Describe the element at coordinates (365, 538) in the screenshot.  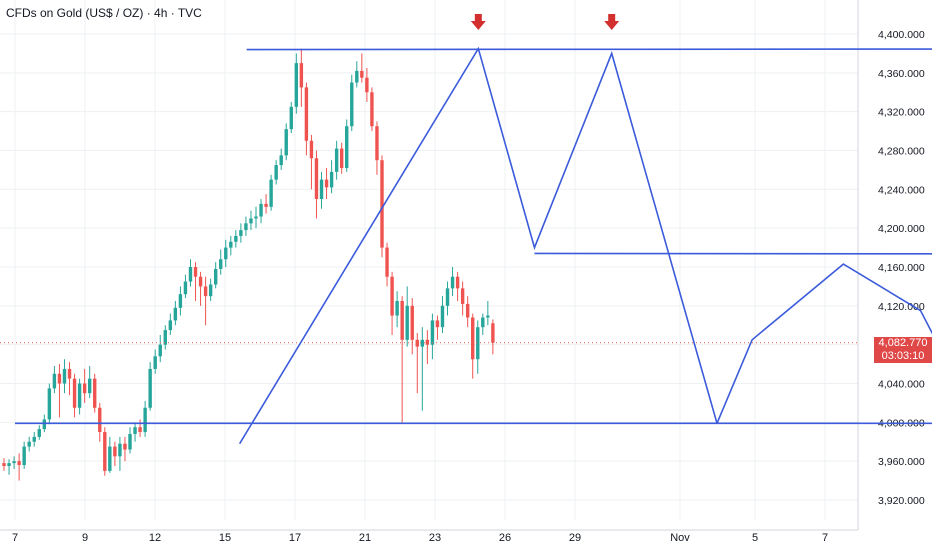
I see `x-tick-label: 21` at that location.